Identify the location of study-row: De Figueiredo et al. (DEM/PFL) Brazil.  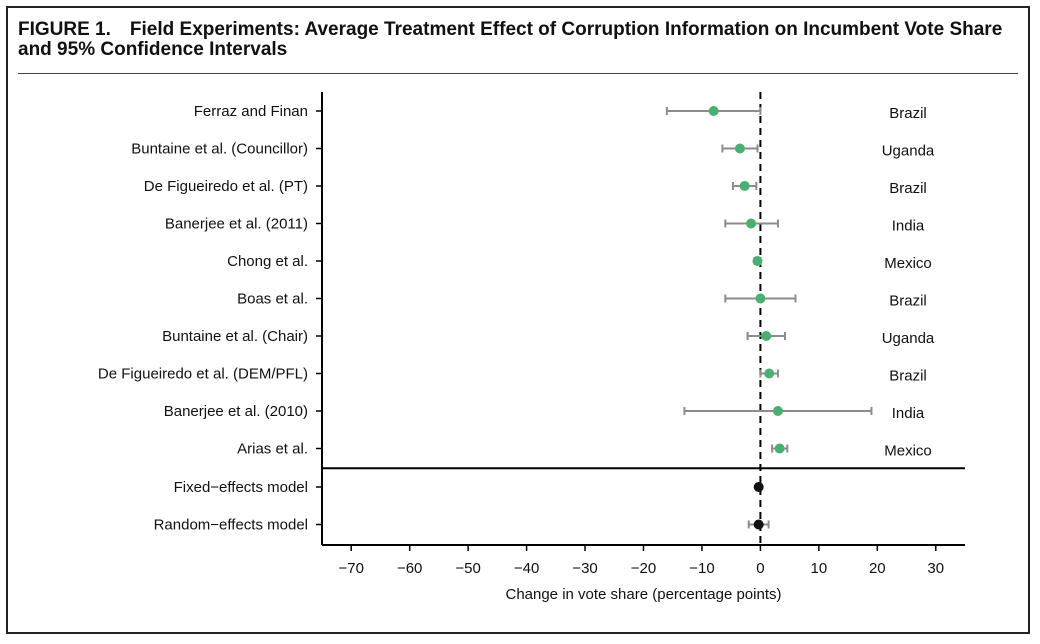
(512, 375).